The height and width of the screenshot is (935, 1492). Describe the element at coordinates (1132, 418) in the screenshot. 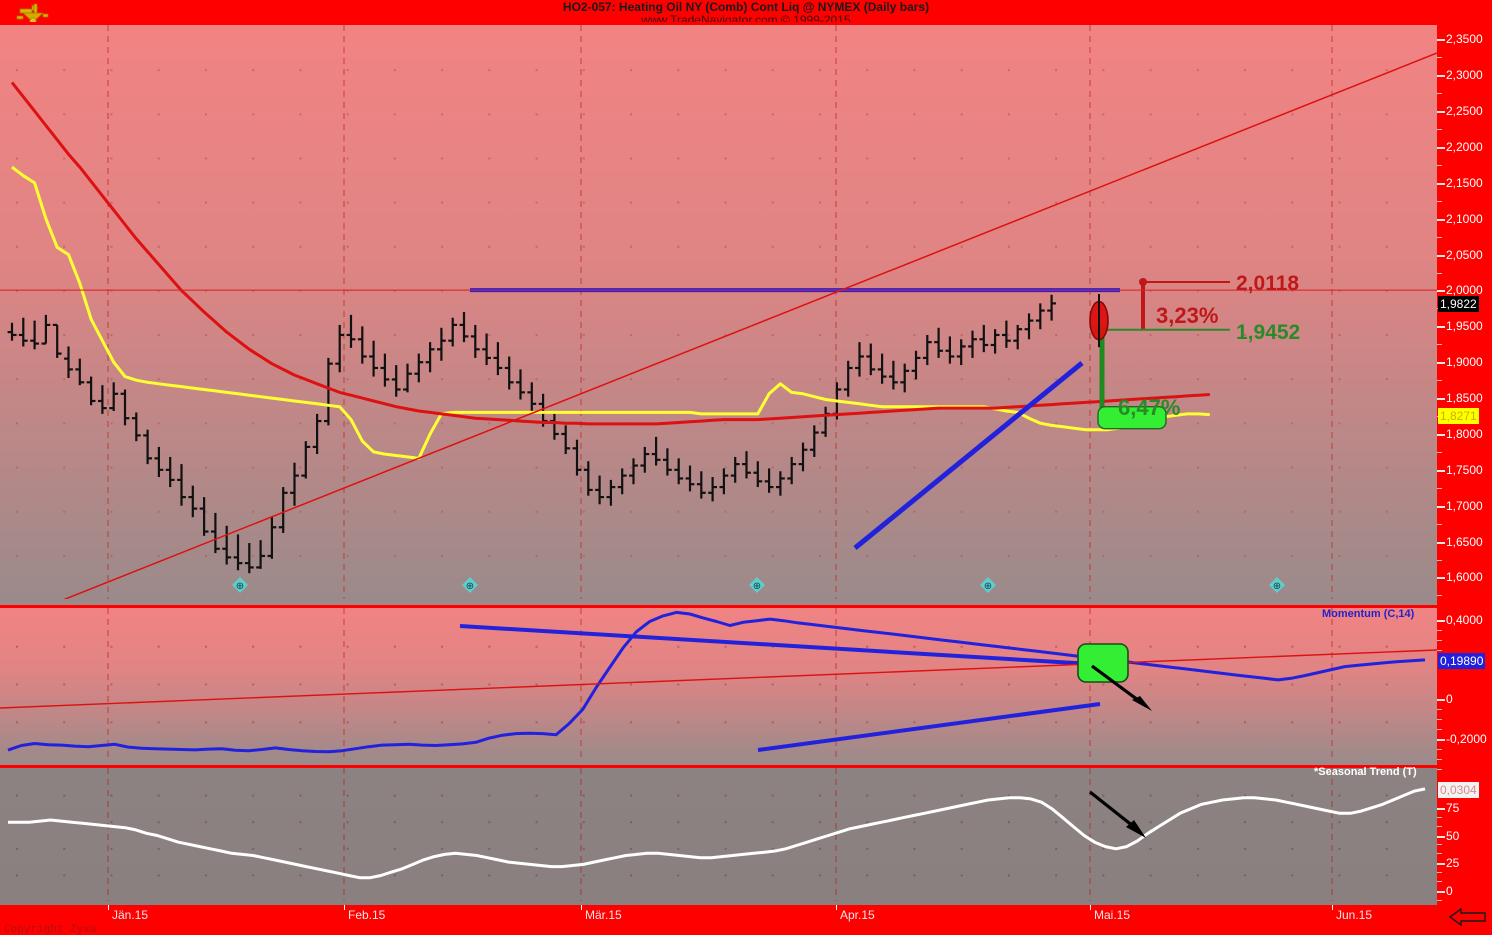

I see `entry-highlight-box` at that location.